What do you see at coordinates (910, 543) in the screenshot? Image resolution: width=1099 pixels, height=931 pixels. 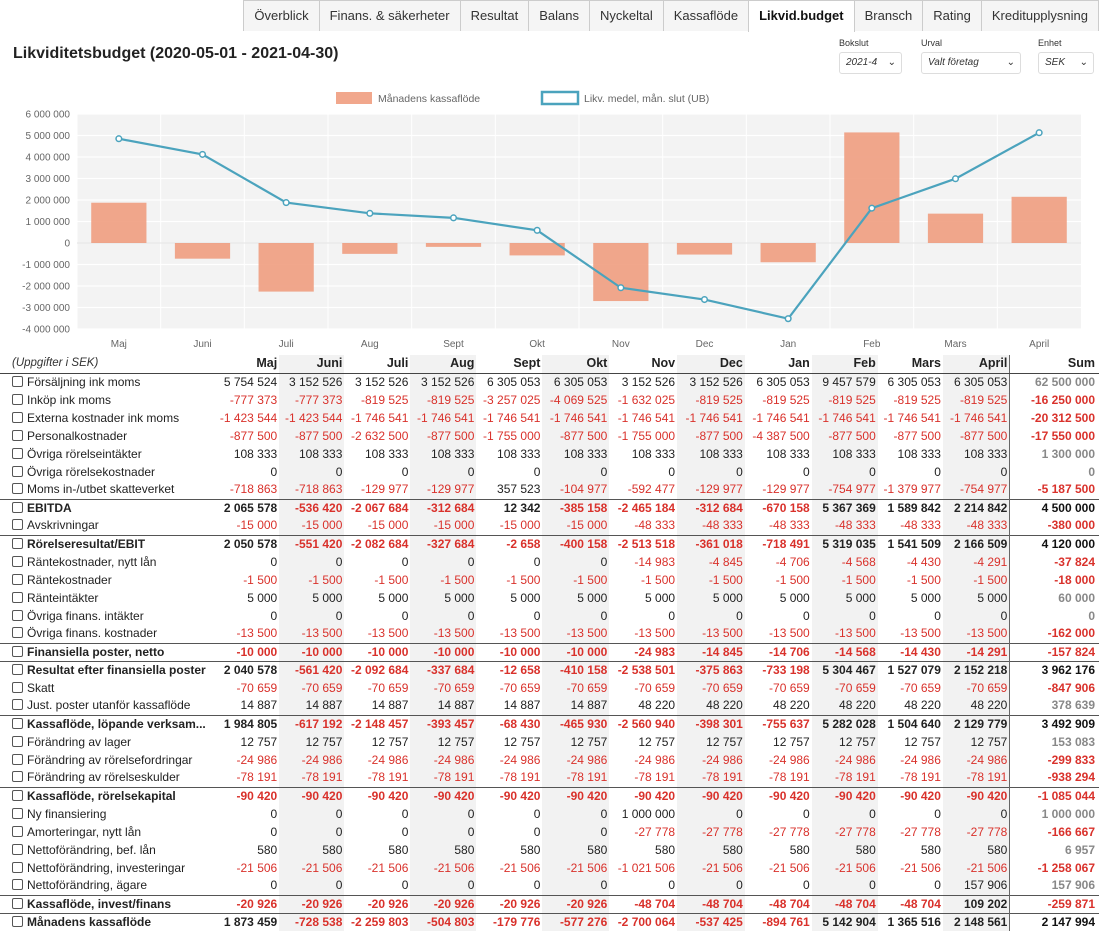 I see `table-cell: 1 541 509` at bounding box center [910, 543].